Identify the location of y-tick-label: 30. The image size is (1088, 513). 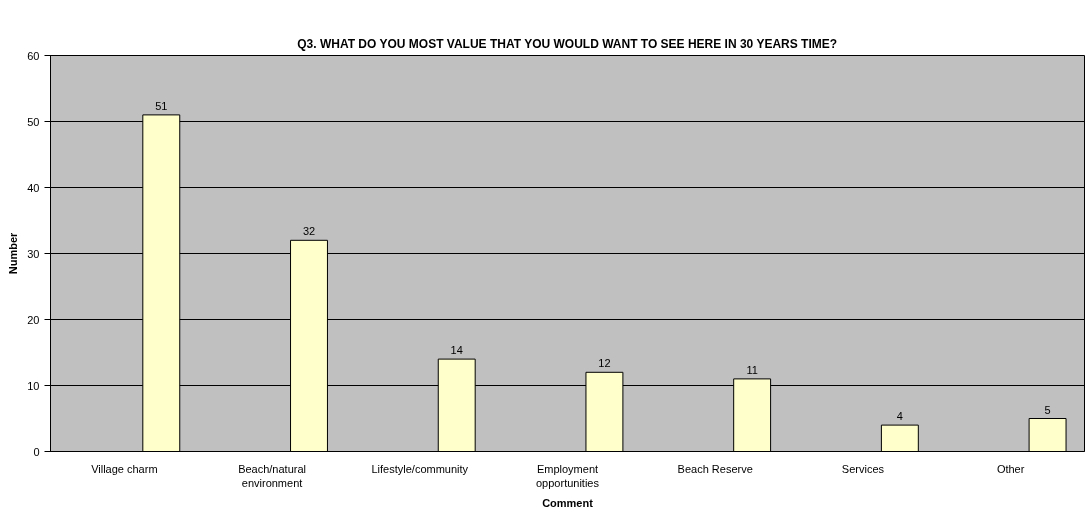
(33, 253).